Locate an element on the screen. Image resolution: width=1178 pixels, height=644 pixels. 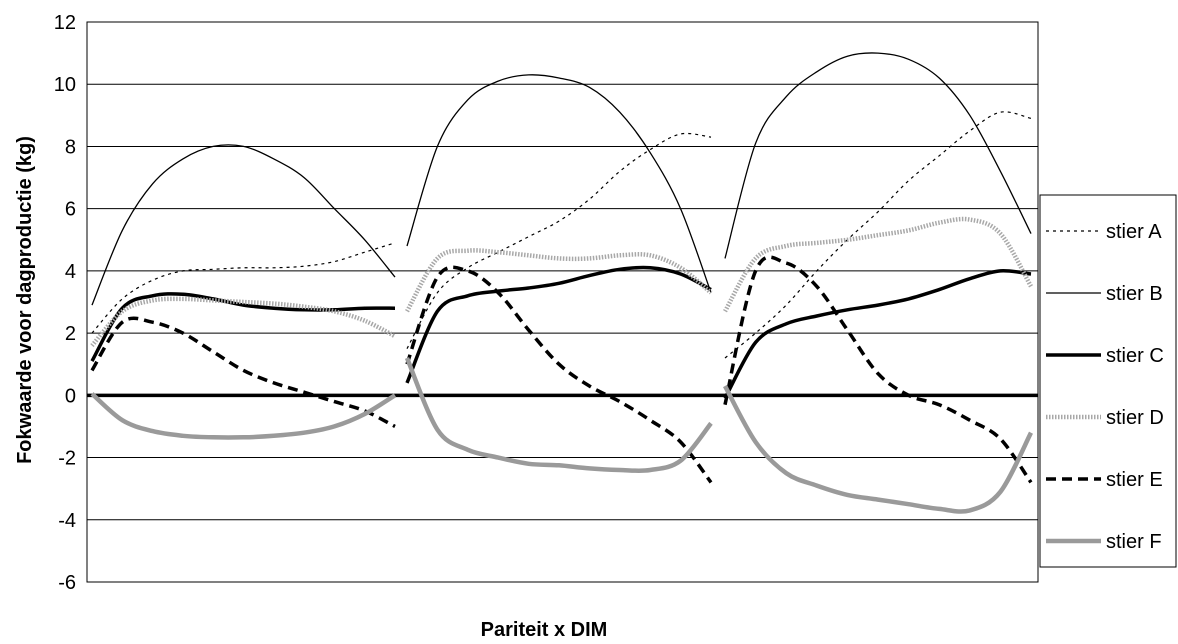
legend-label: stier D is located at coordinates (1135, 418).